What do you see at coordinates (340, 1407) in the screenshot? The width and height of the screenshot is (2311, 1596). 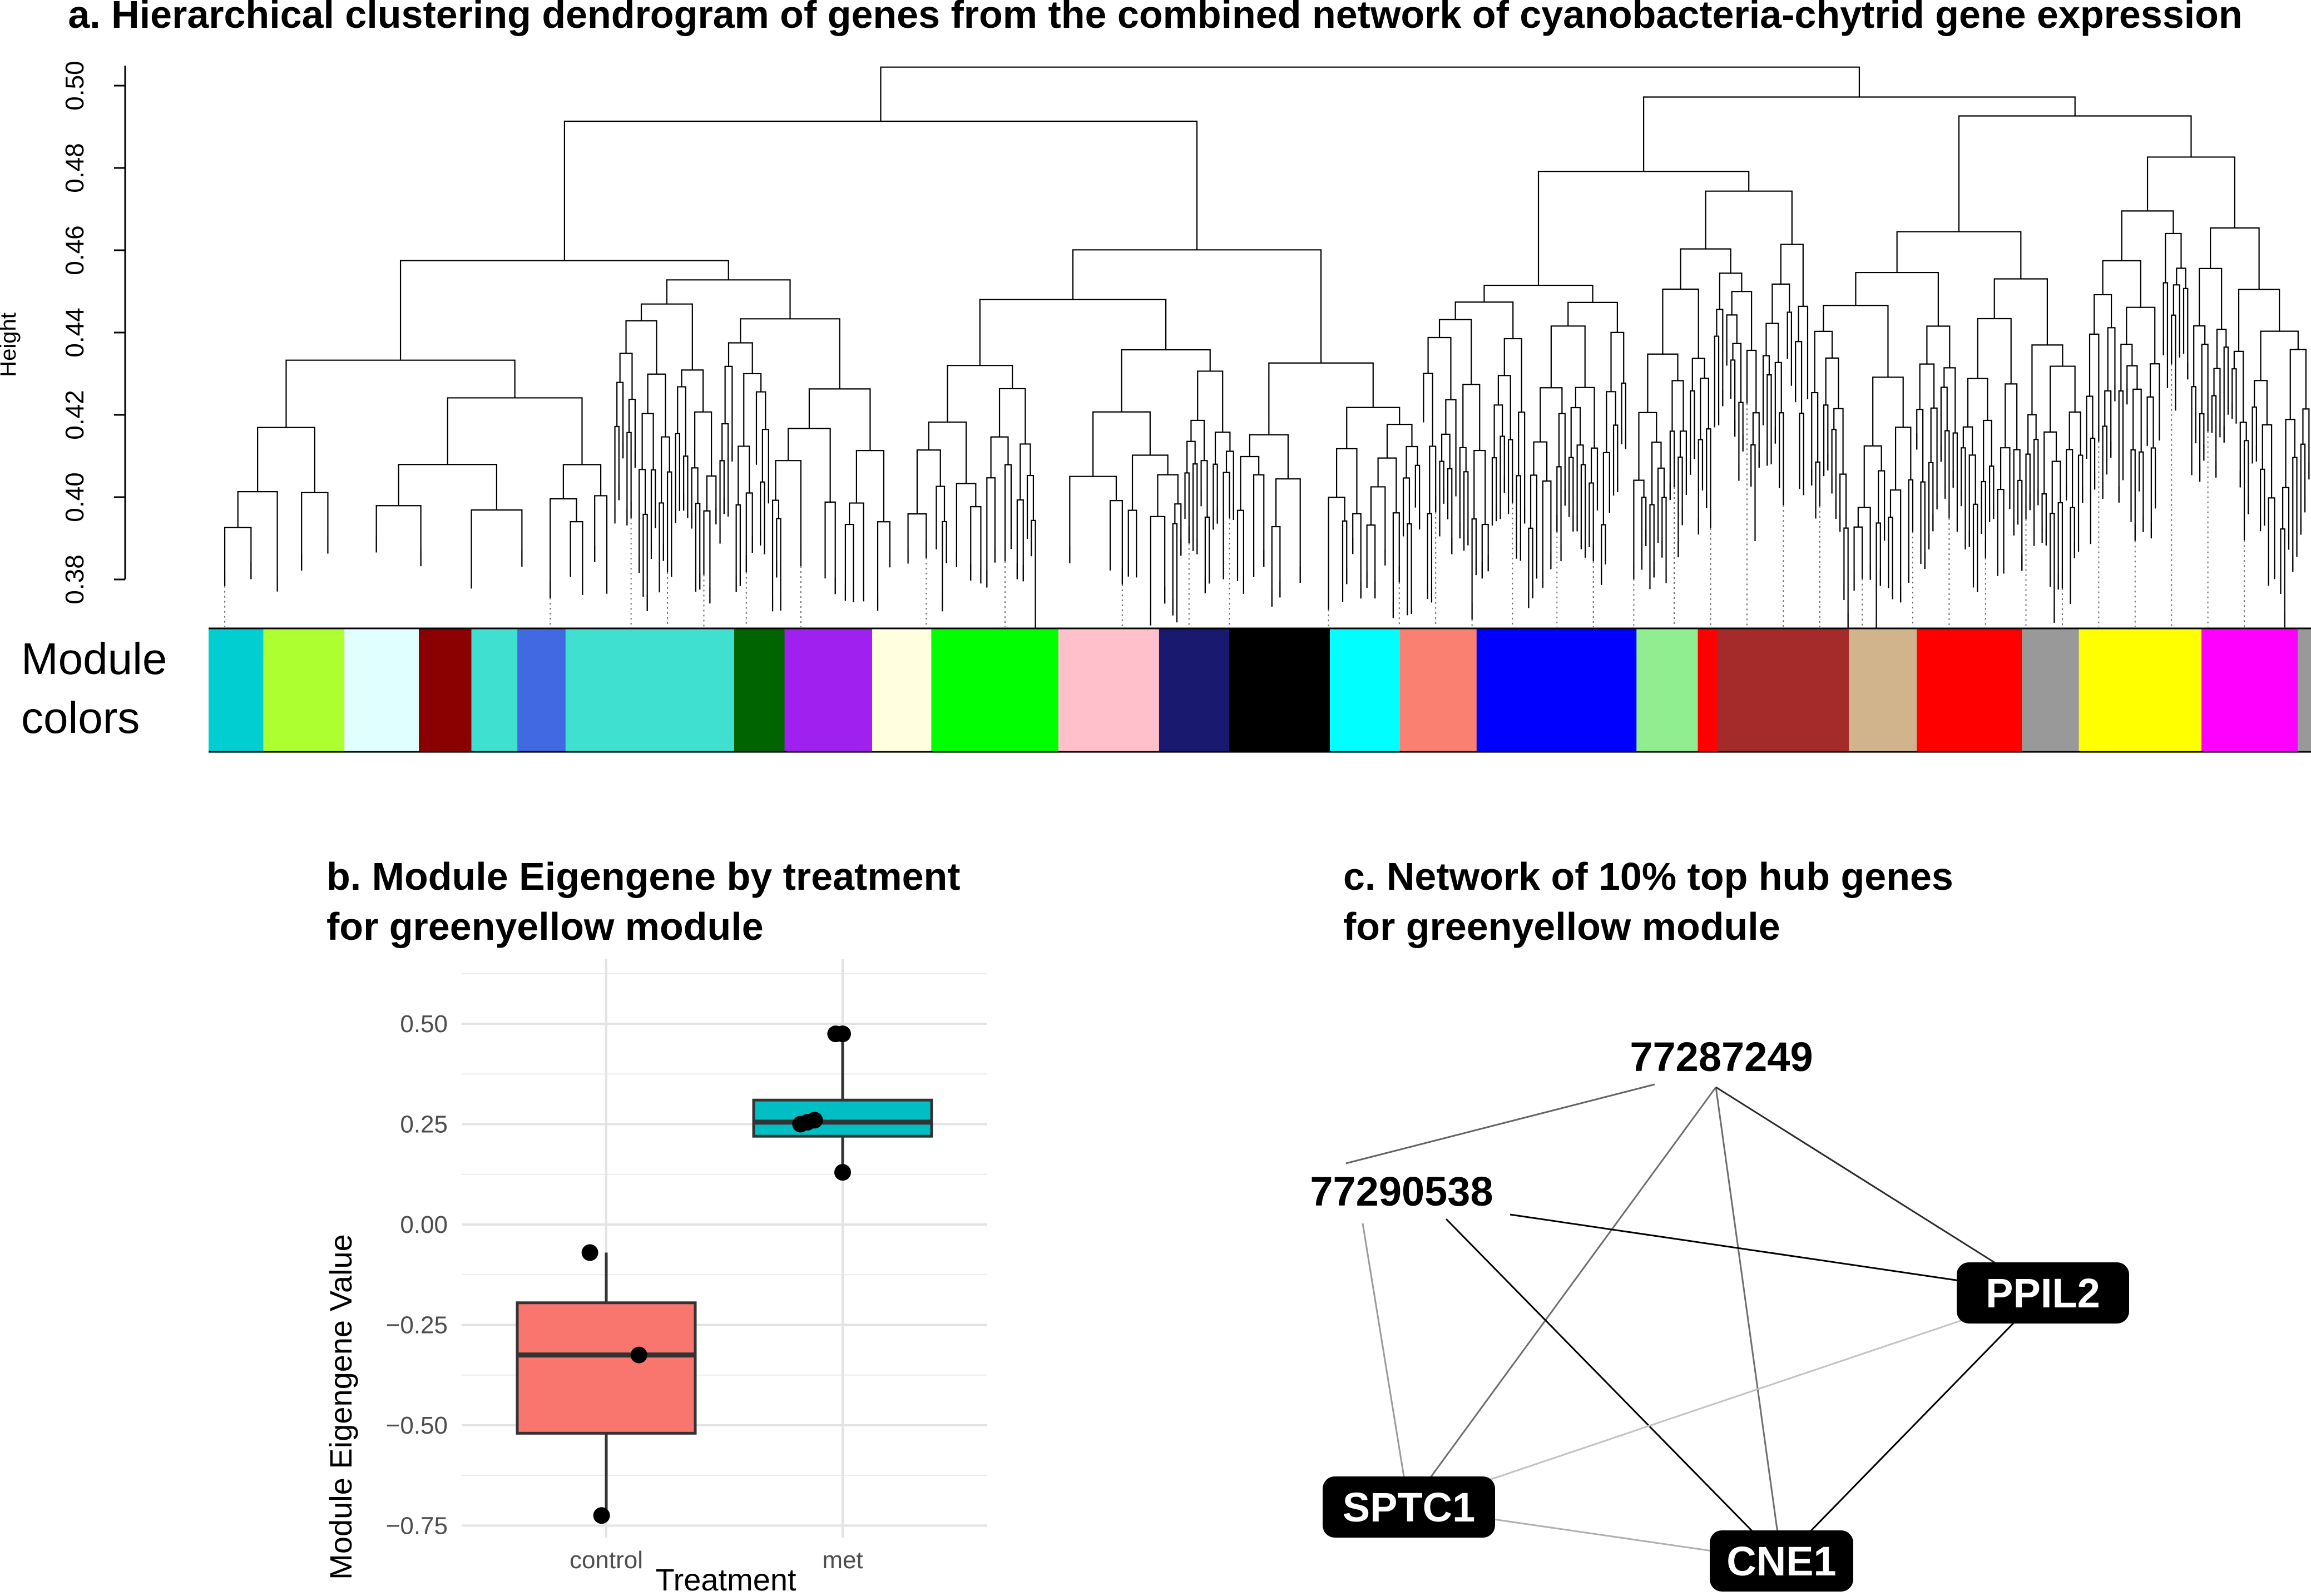 I see `boxplot-y-axis-label: Module Eigengene Value` at bounding box center [340, 1407].